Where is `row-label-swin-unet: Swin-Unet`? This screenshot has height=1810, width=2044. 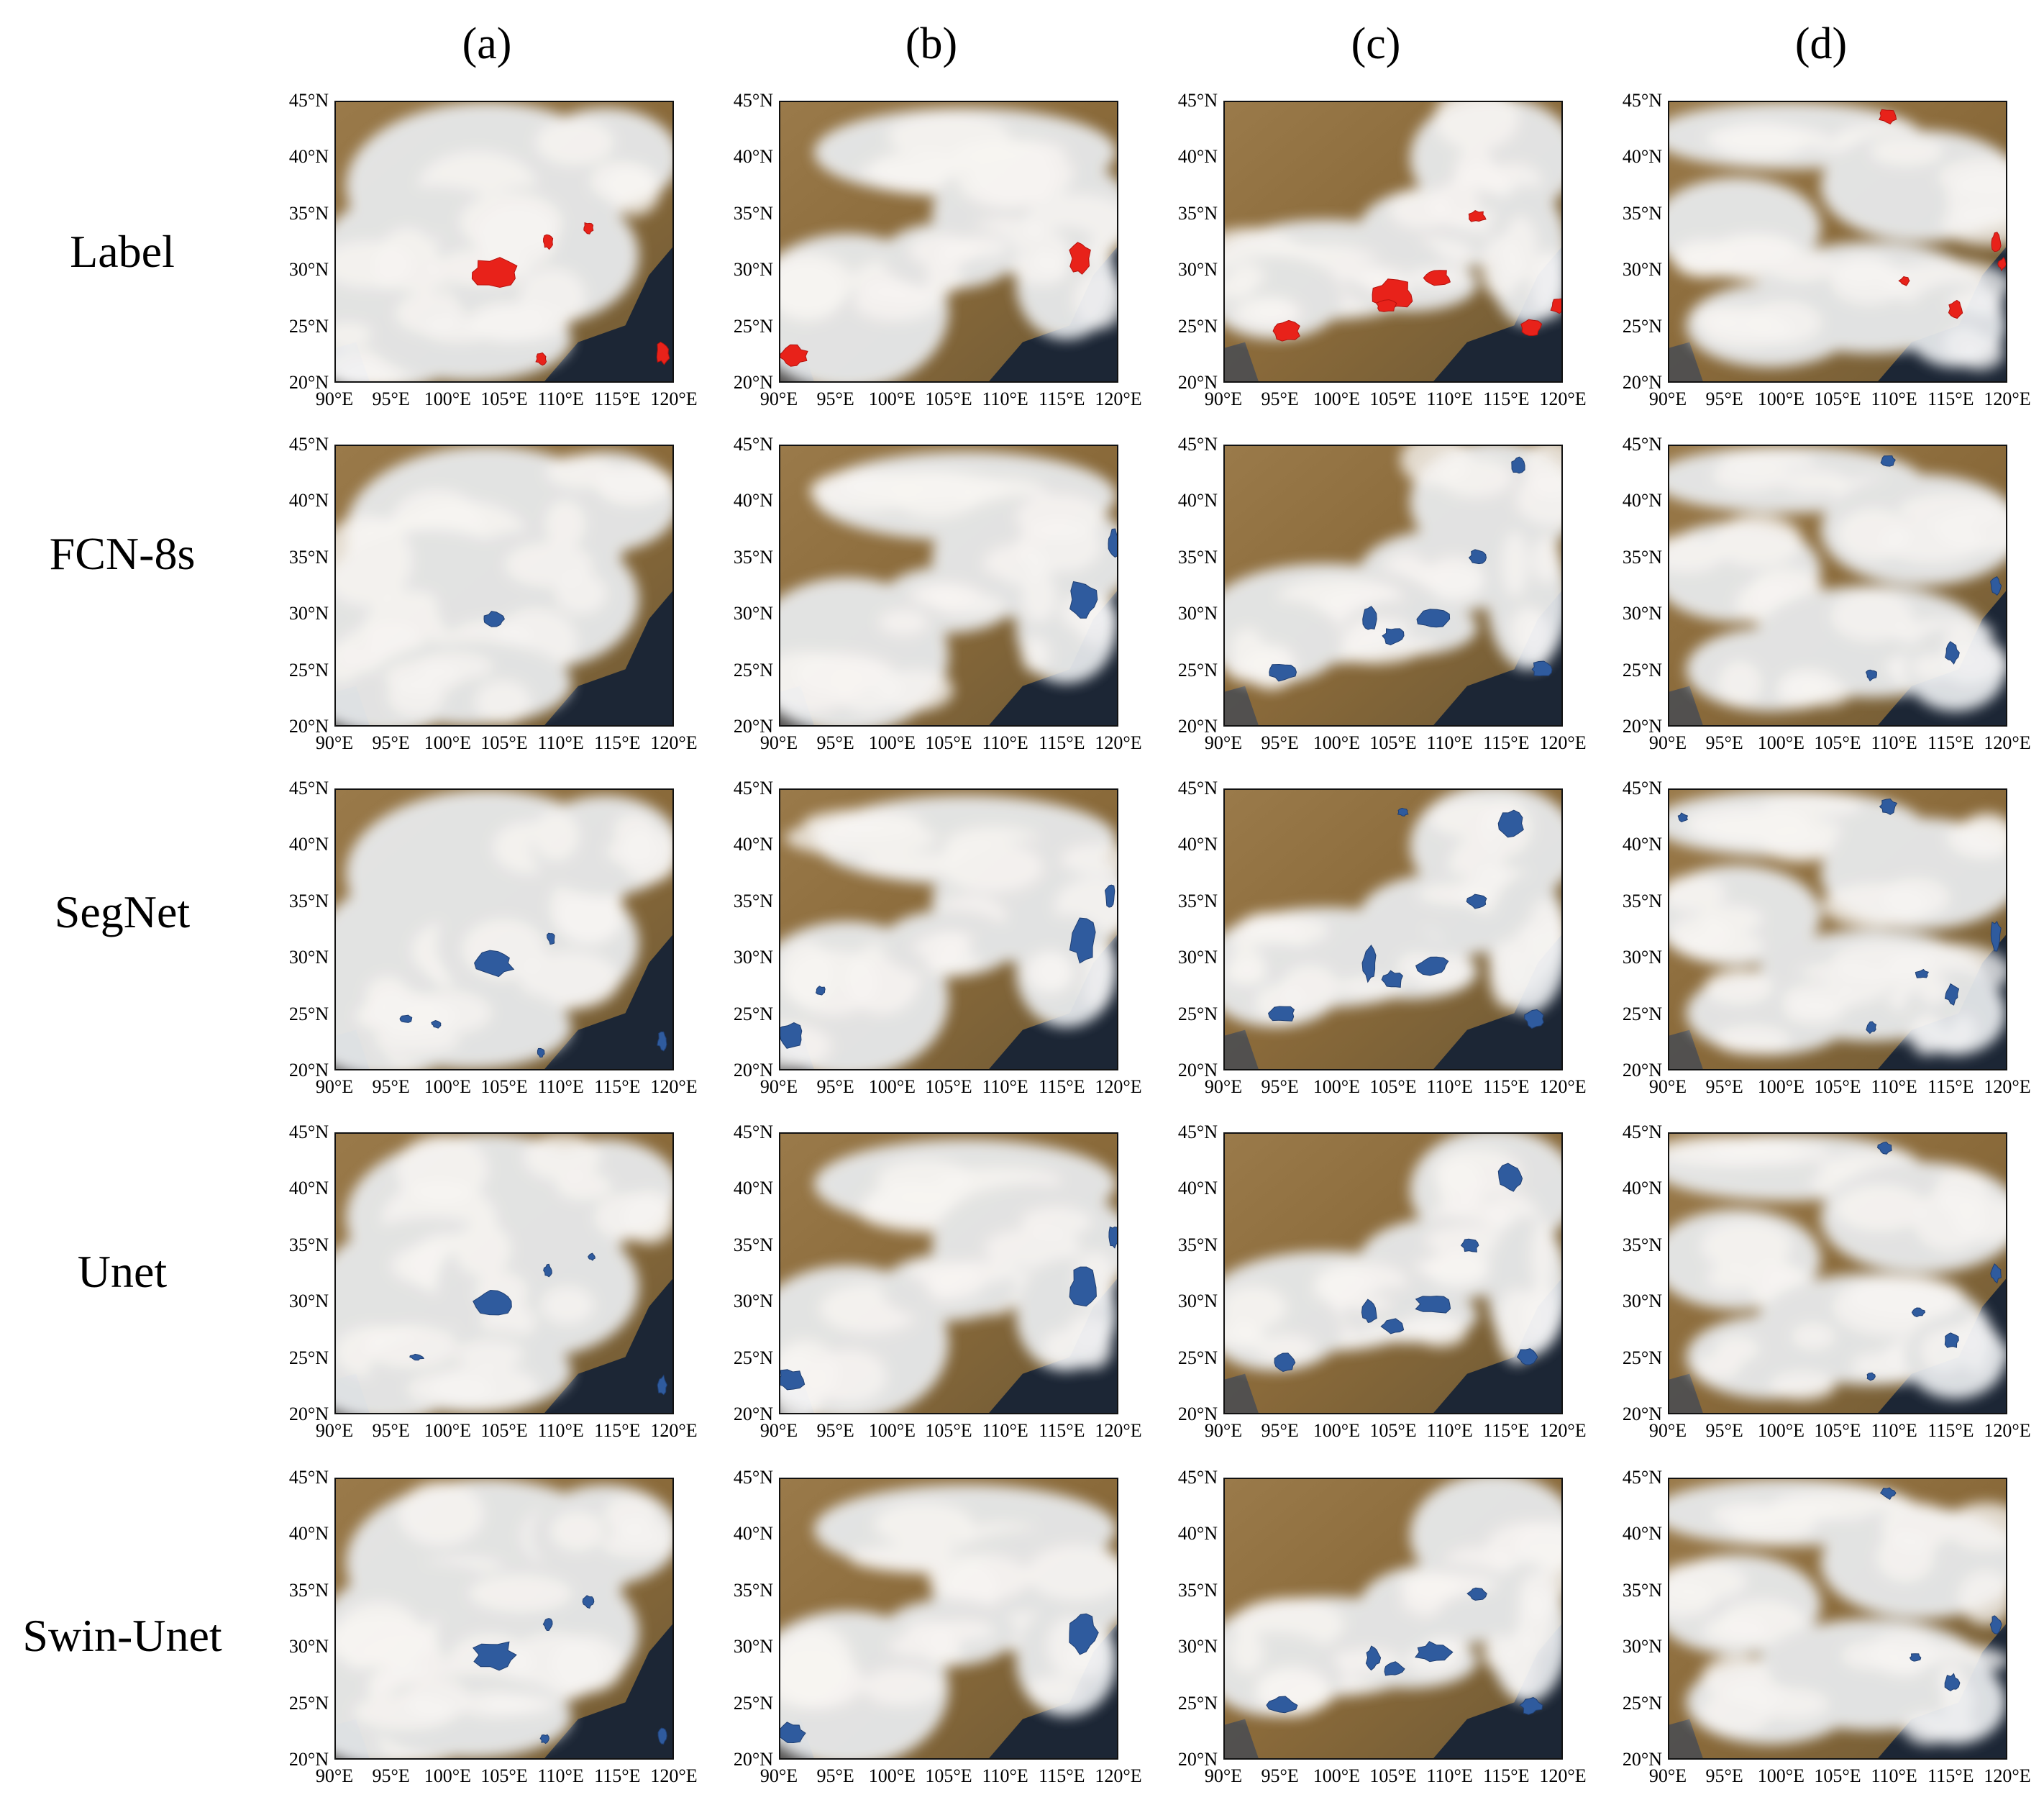
row-label-swin-unet: Swin-Unet is located at coordinates (122, 1635).